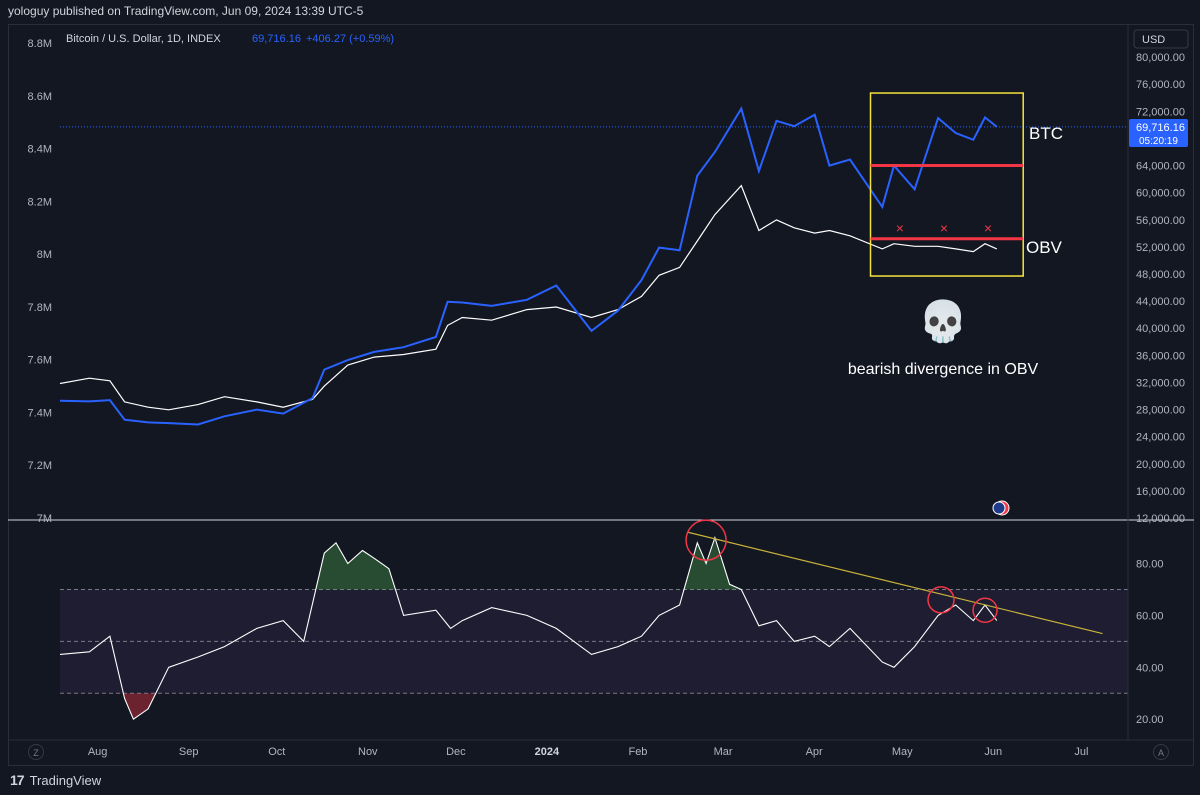  Describe the element at coordinates (1160, 492) in the screenshot. I see `price-tick-label: 16,000.00` at that location.